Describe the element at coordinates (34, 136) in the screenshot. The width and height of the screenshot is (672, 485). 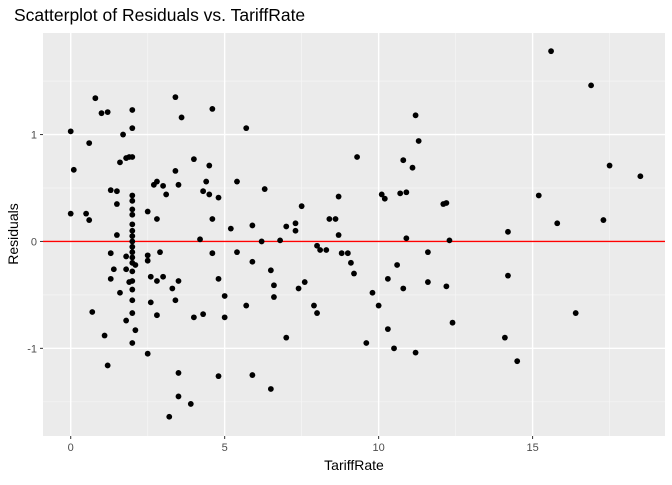
I see `y-tick-label: 1` at that location.